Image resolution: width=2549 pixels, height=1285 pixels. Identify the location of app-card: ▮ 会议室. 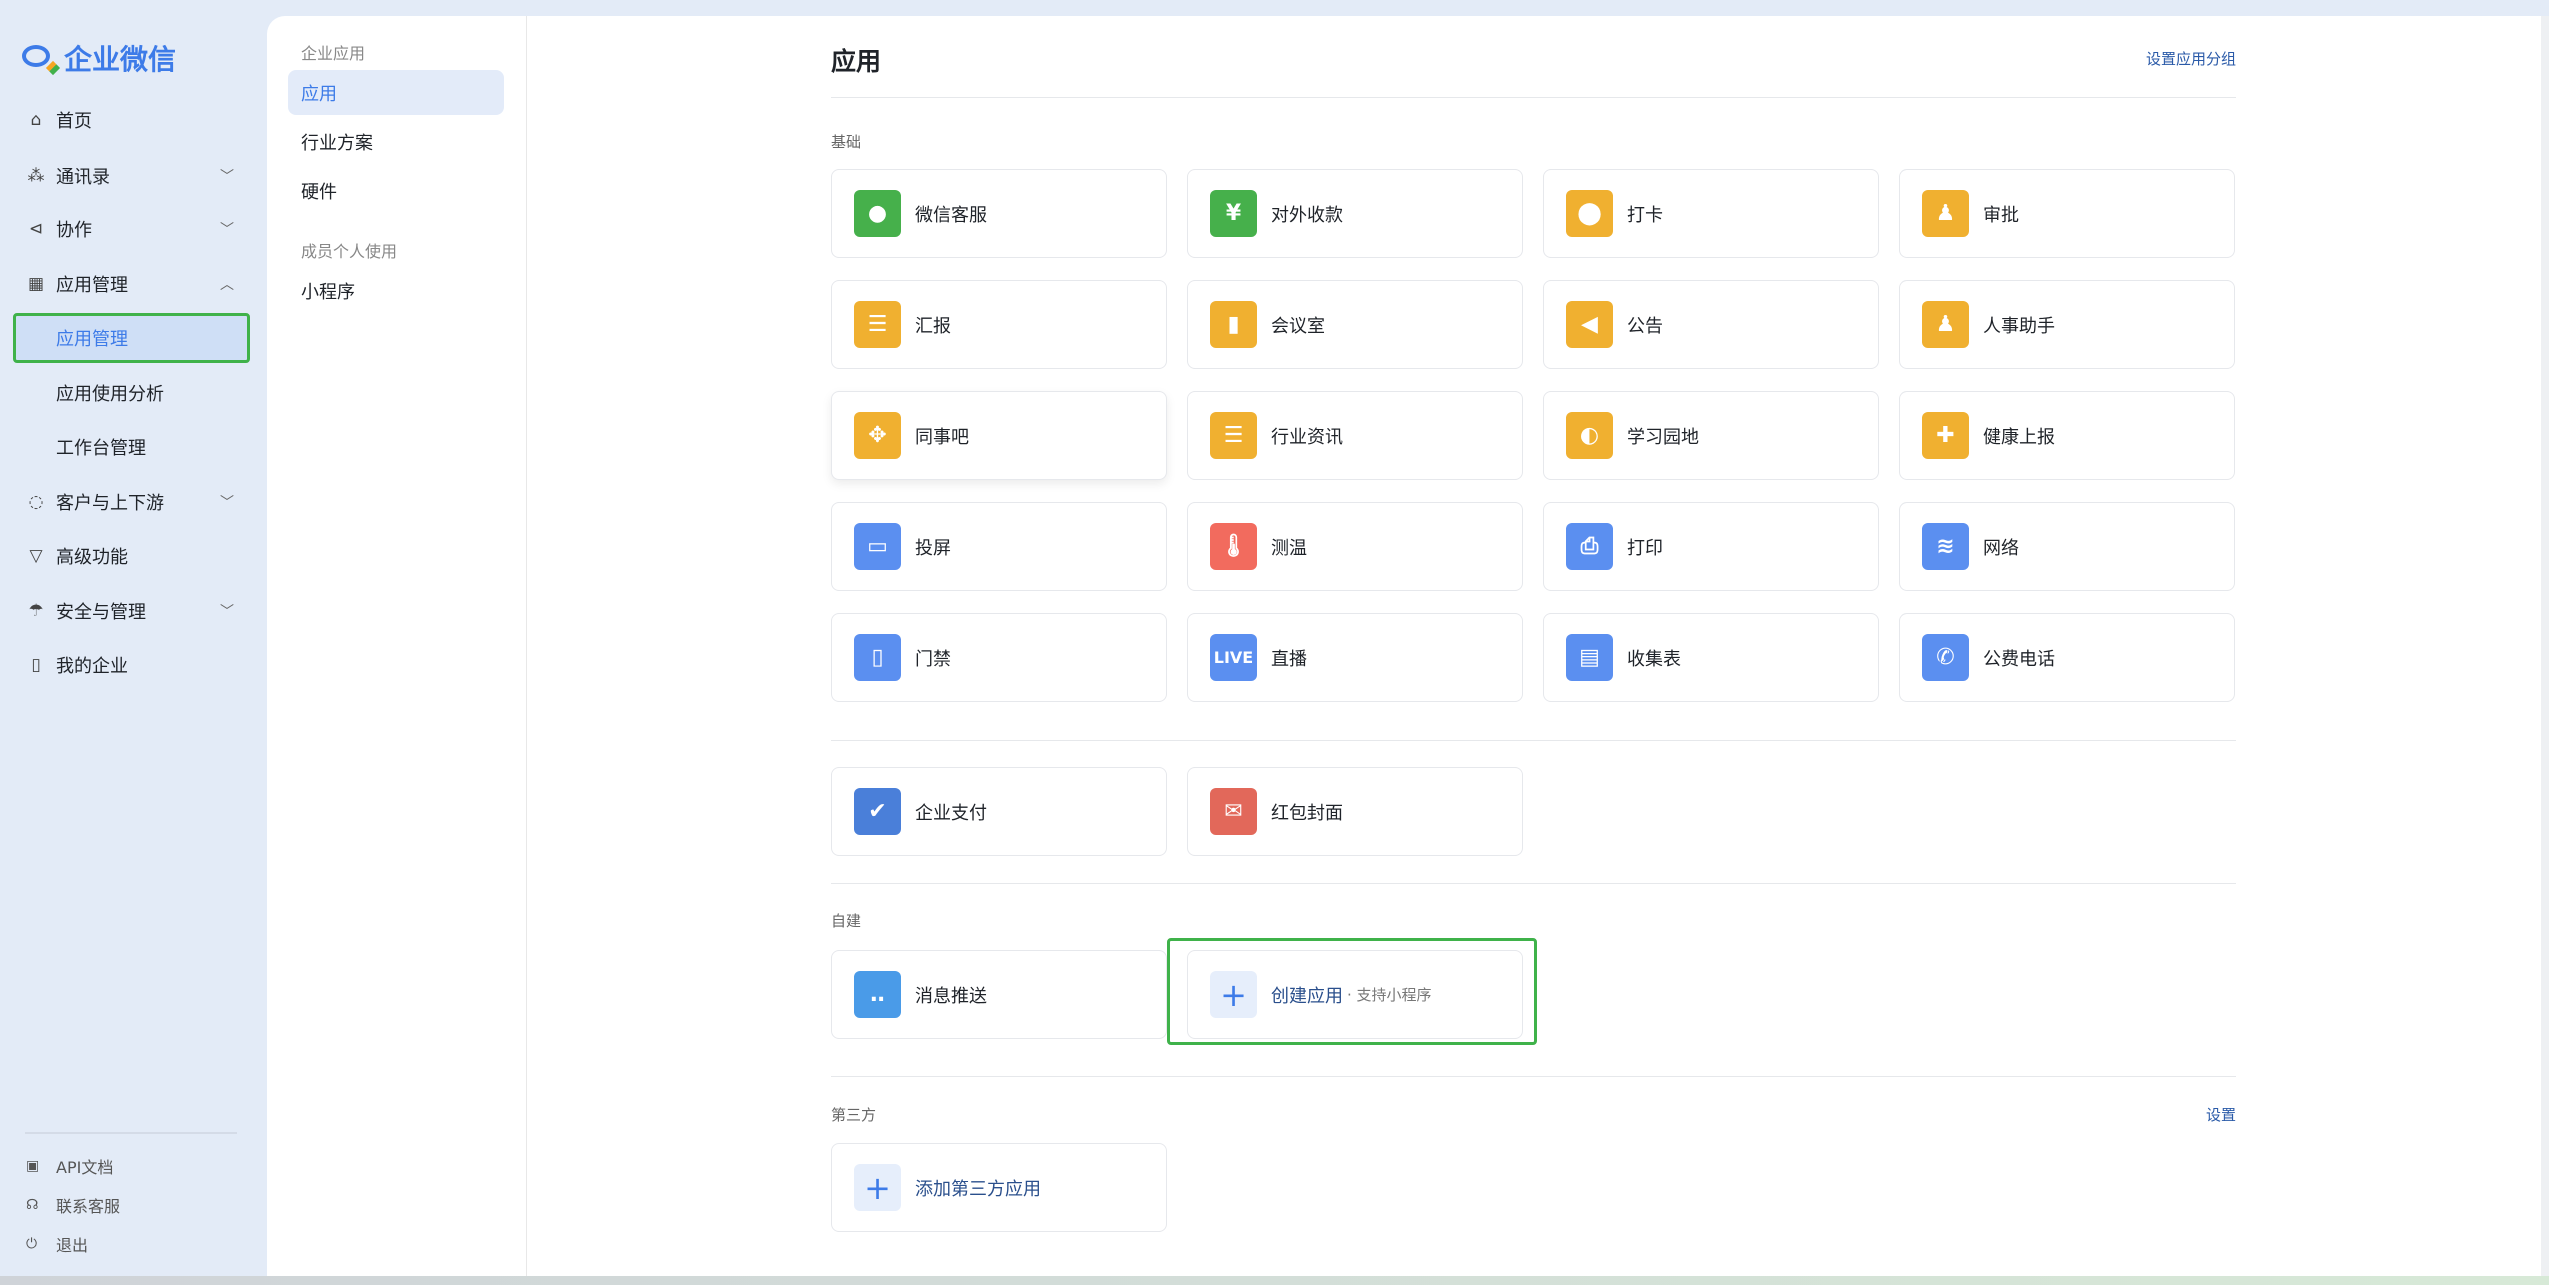
(1355, 324).